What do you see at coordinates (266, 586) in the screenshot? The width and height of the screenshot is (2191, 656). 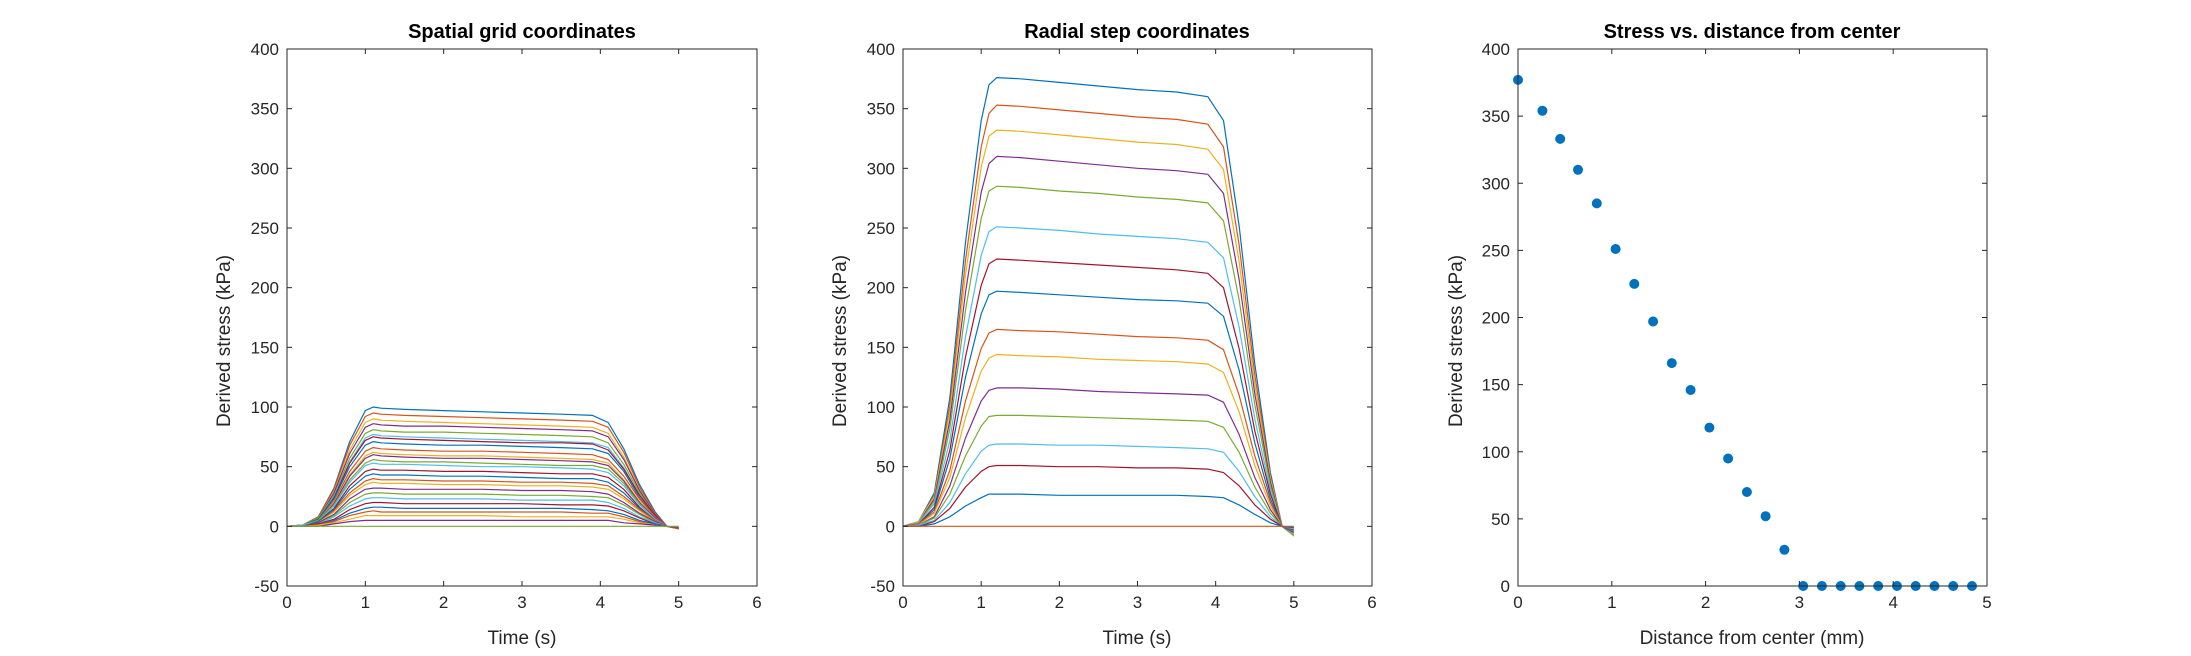 I see `y-tick-label: -50` at bounding box center [266, 586].